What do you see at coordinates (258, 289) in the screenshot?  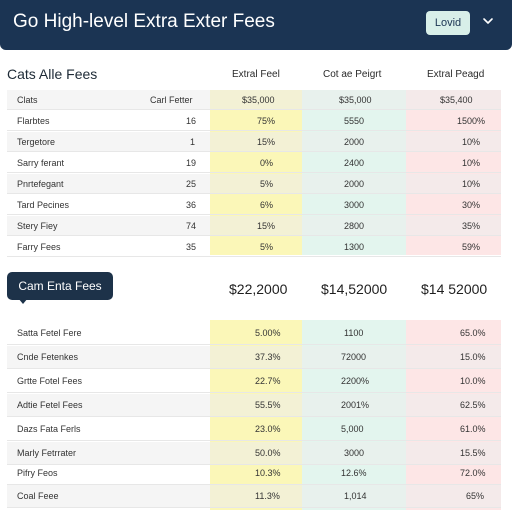 I see `summary-value: $22,2000` at bounding box center [258, 289].